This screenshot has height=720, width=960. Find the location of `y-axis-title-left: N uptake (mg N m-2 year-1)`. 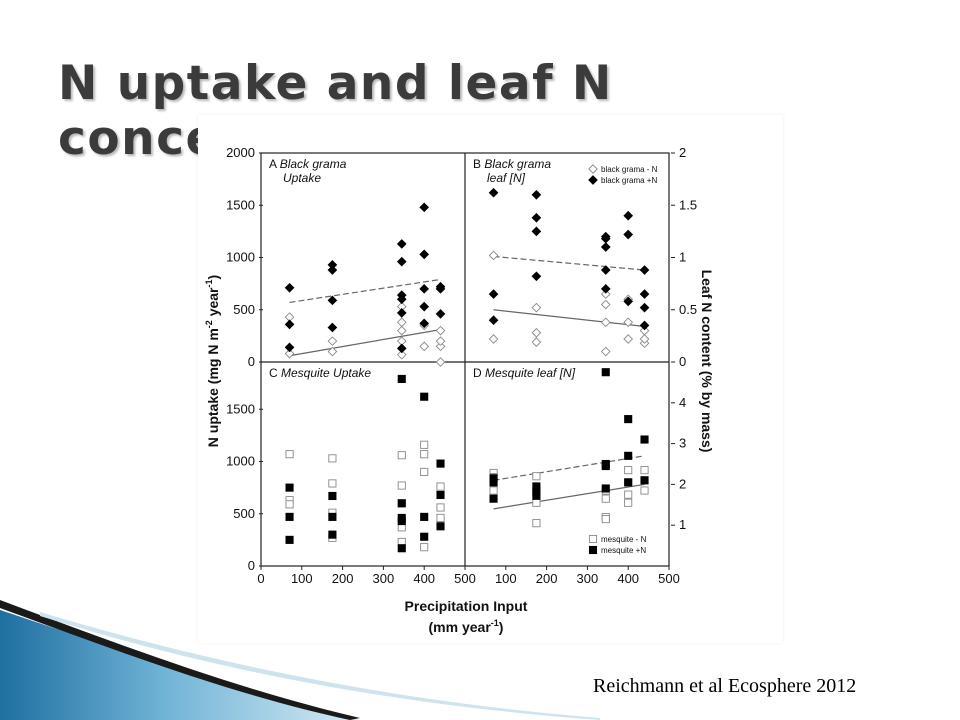

y-axis-title-left: N uptake (mg N m-2 year-1) is located at coordinates (212, 361).